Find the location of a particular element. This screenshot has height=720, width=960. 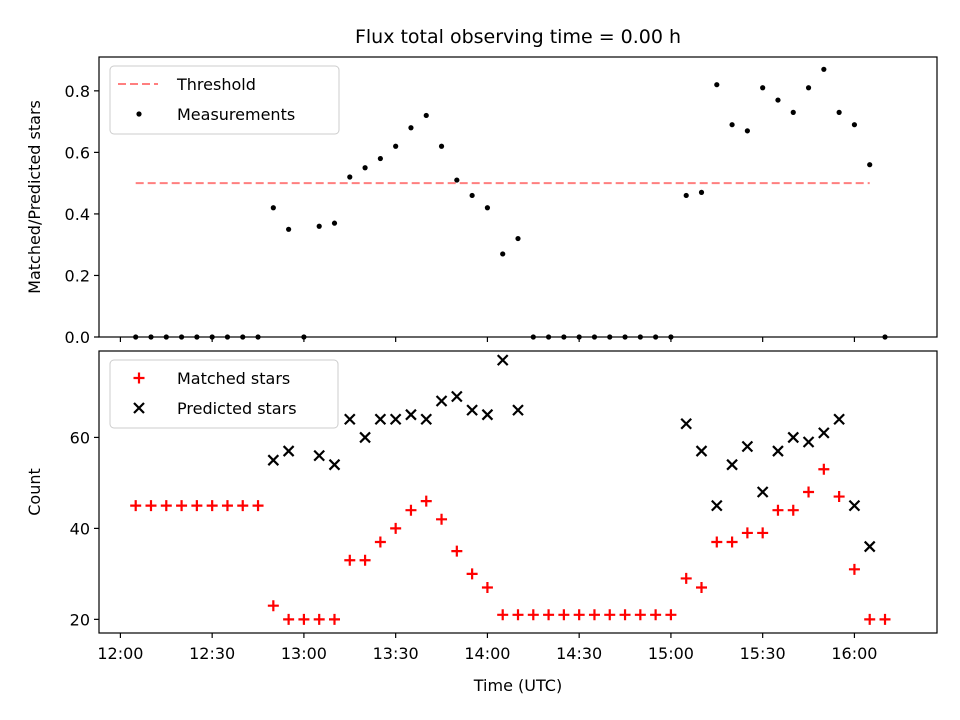

x-tick-label: 16:00 is located at coordinates (854, 653).